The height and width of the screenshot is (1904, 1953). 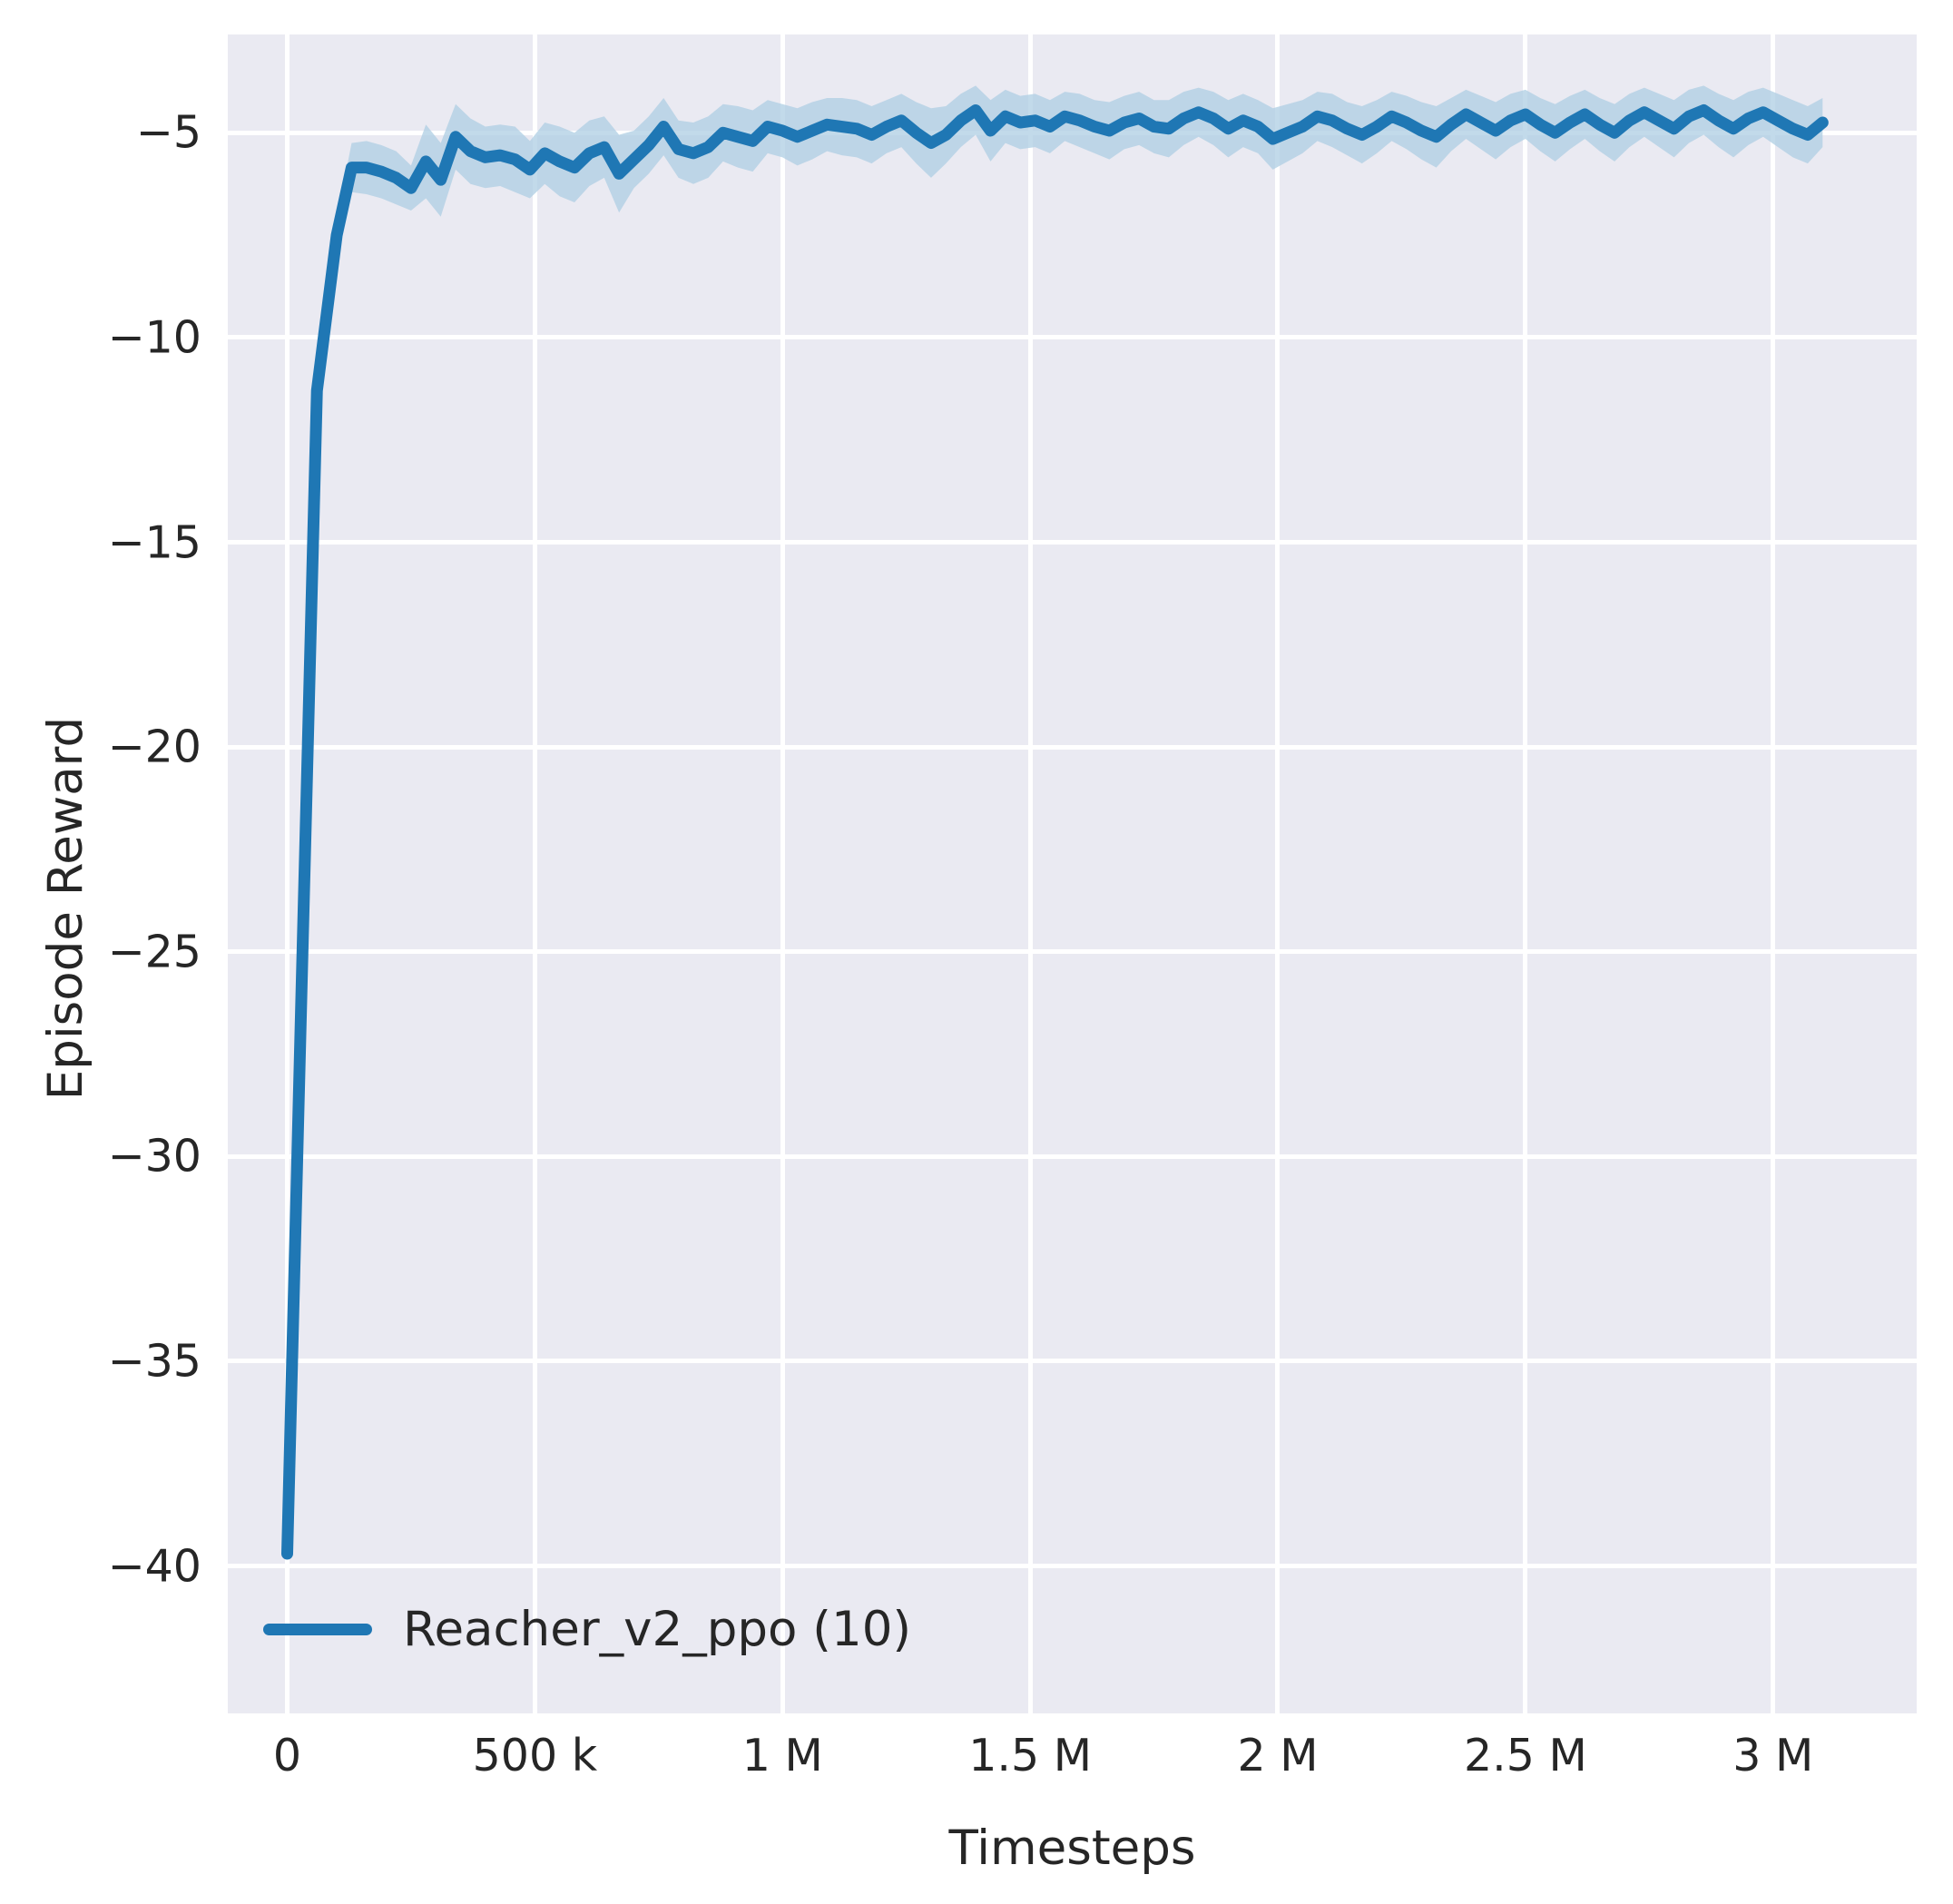 I want to click on x-axis-label: Timesteps, so click(x=1072, y=1849).